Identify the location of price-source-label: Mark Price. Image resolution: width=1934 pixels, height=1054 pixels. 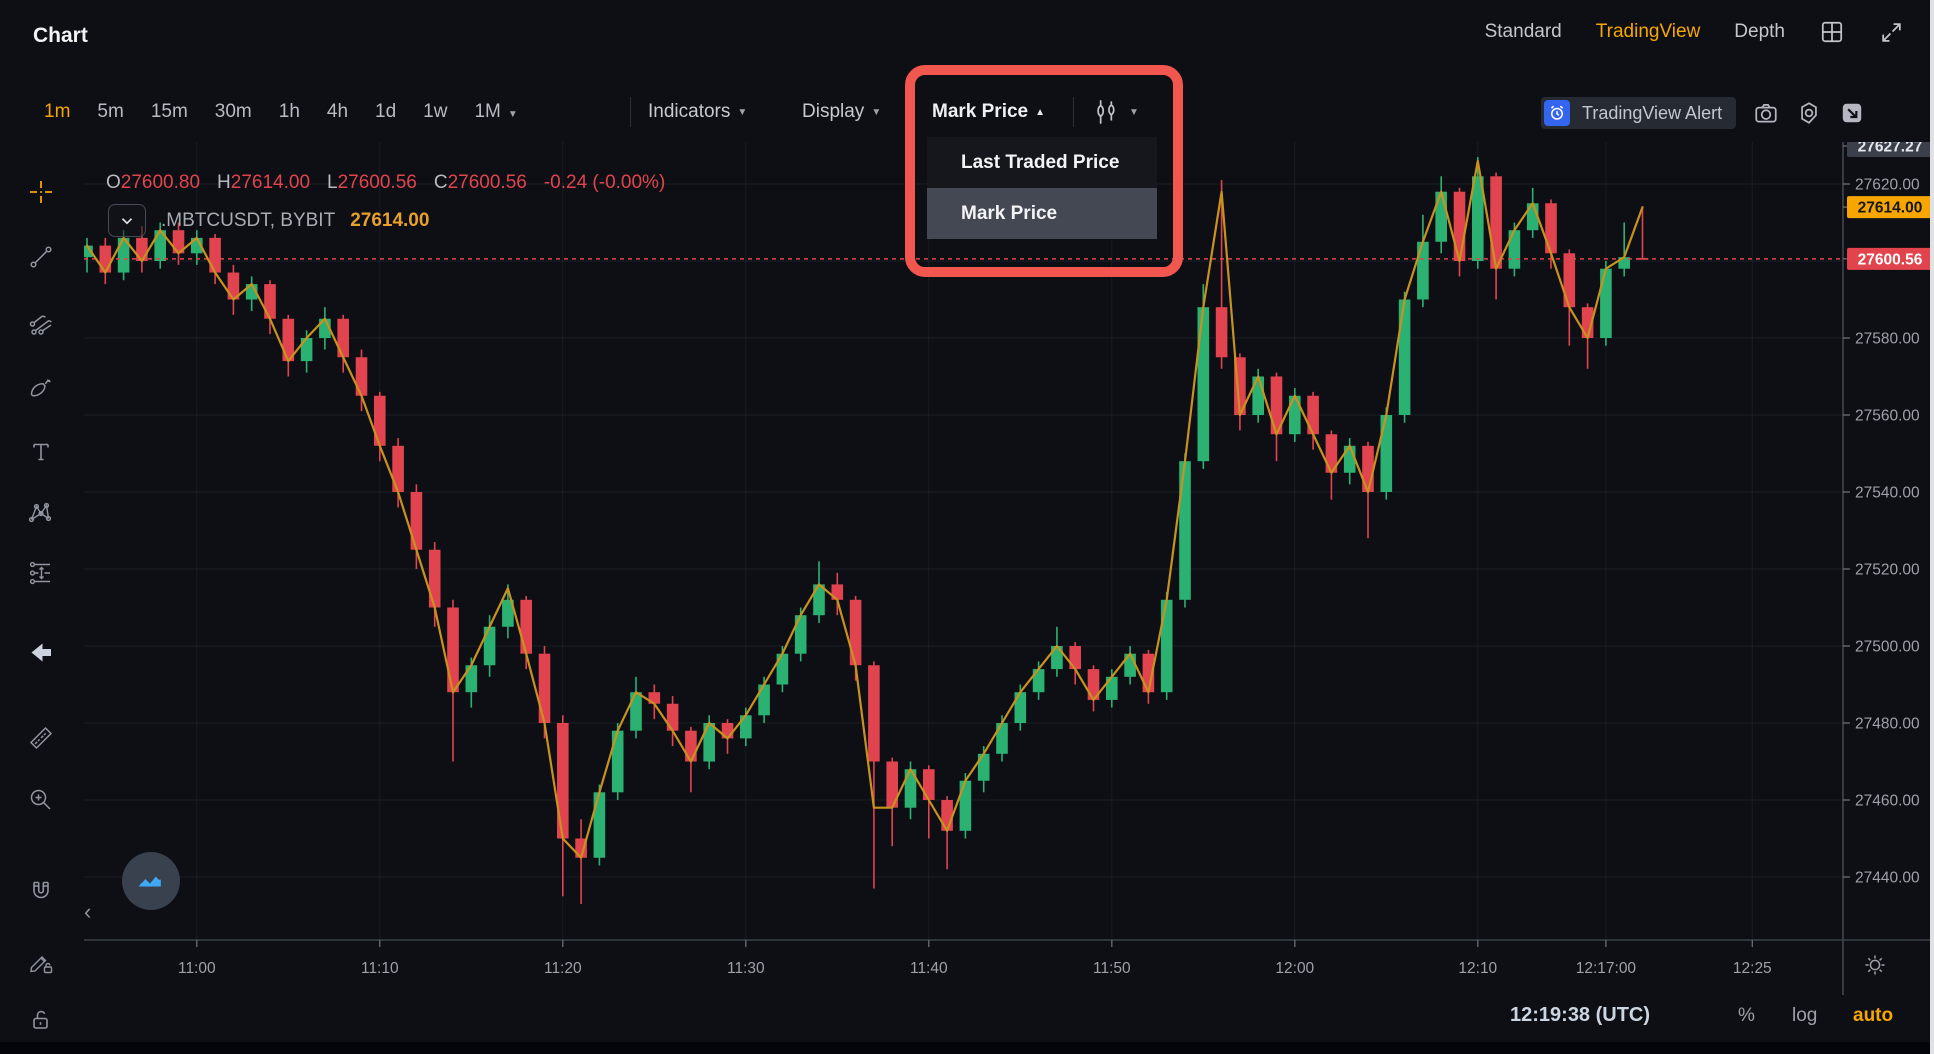
(980, 111).